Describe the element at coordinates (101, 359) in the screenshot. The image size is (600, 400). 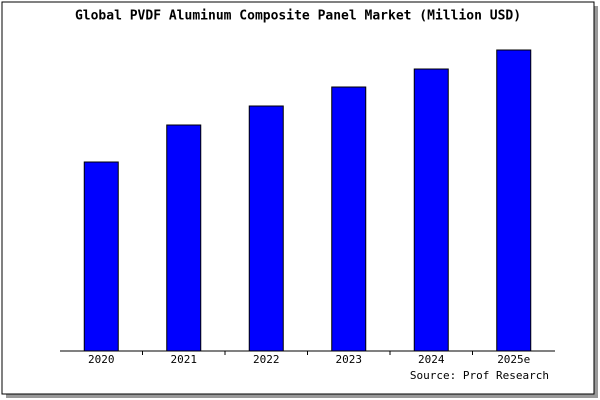
I see `x-tick-label: 2020` at that location.